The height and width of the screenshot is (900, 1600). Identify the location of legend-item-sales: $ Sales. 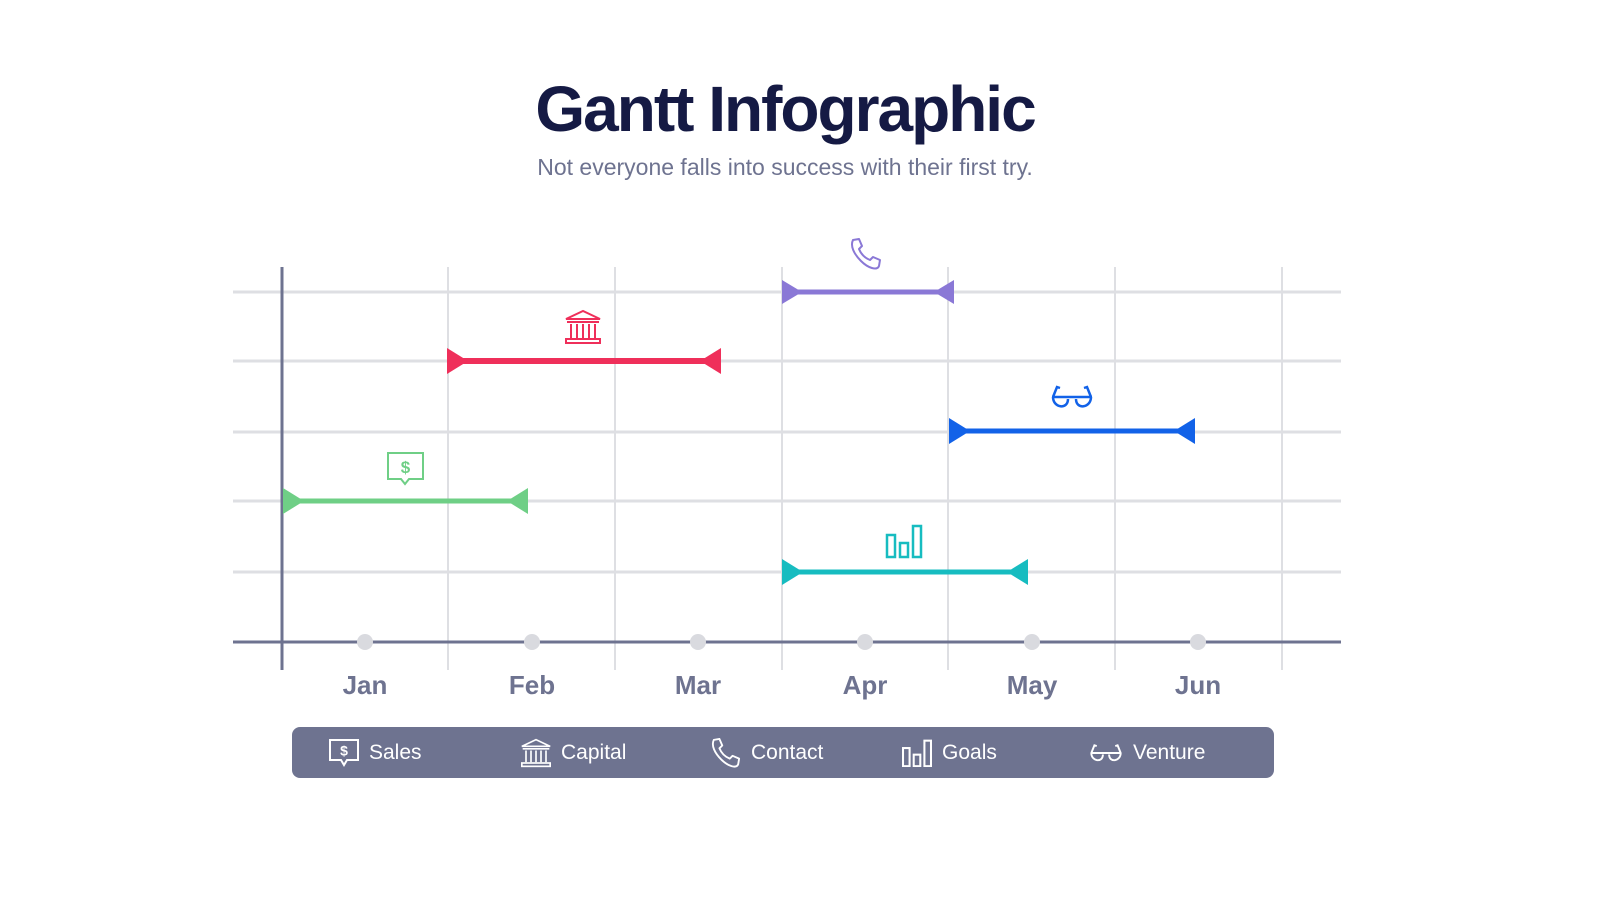
(375, 752).